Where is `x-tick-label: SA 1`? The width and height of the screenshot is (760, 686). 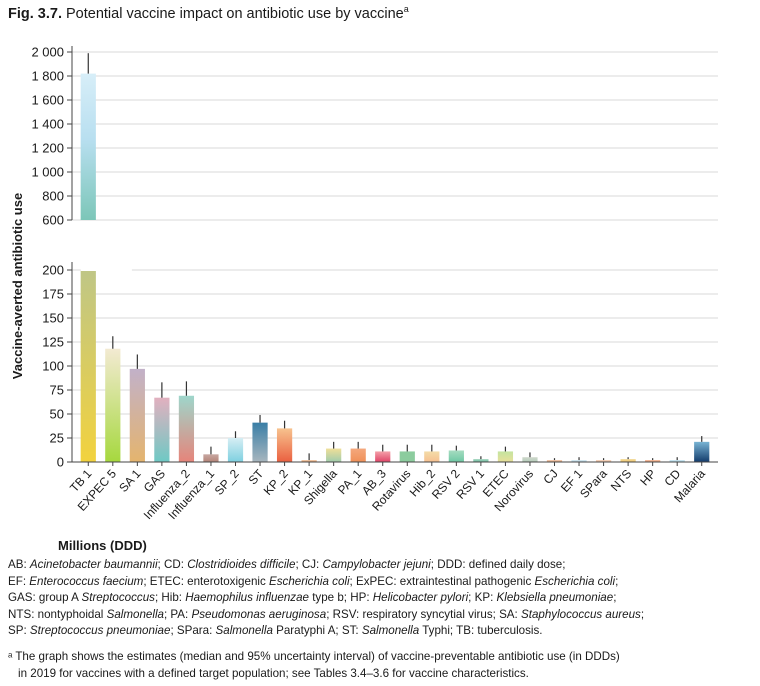
x-tick-label: SA 1 is located at coordinates (130, 480).